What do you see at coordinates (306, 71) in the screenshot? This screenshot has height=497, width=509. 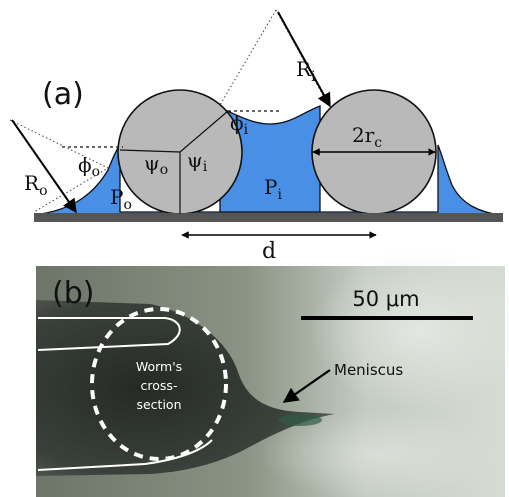 I see `label-R-i: Ri` at bounding box center [306, 71].